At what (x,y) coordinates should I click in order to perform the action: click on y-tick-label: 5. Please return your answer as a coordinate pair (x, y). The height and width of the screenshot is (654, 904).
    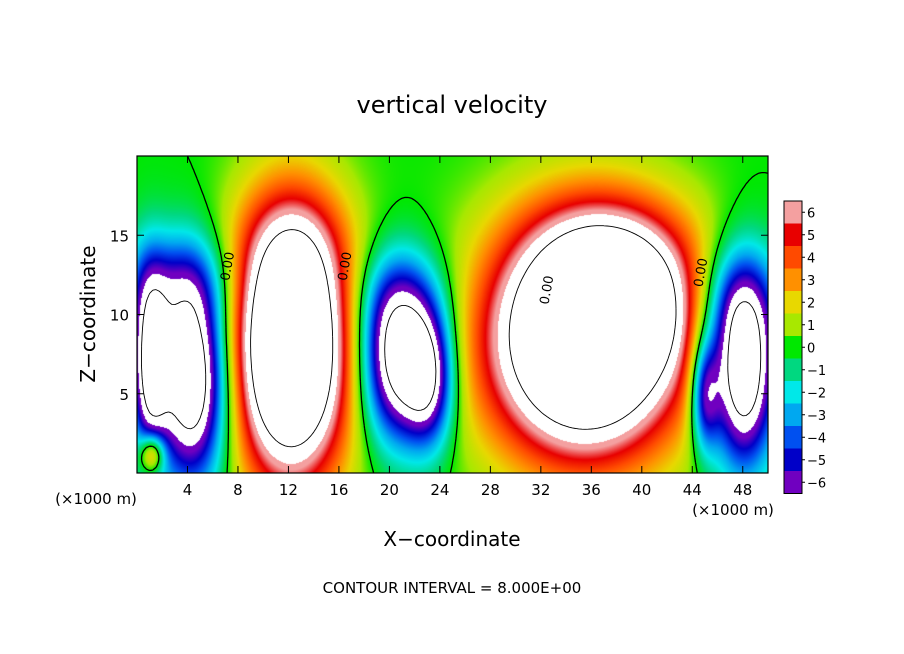
    Looking at the image, I should click on (124, 395).